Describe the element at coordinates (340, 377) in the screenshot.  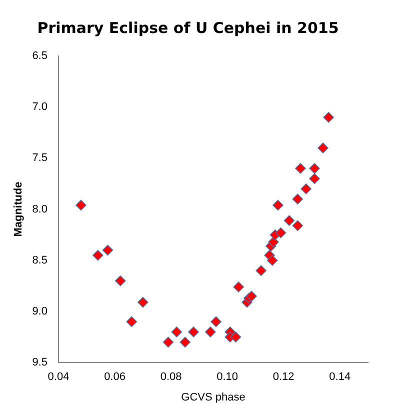
I see `x-tick-label: 0.14` at that location.